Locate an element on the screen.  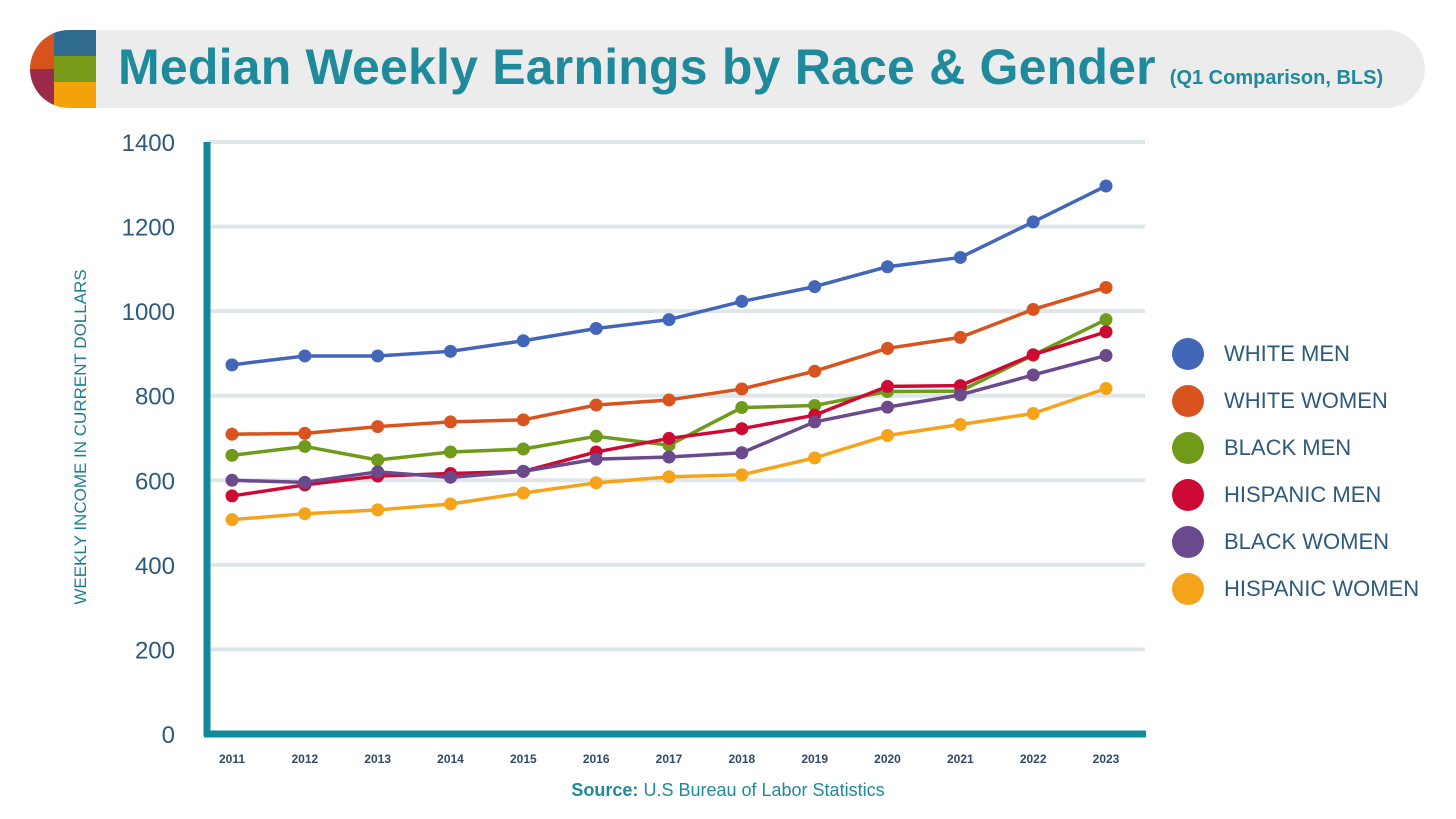
x-tick-label: 2016 is located at coordinates (596, 759).